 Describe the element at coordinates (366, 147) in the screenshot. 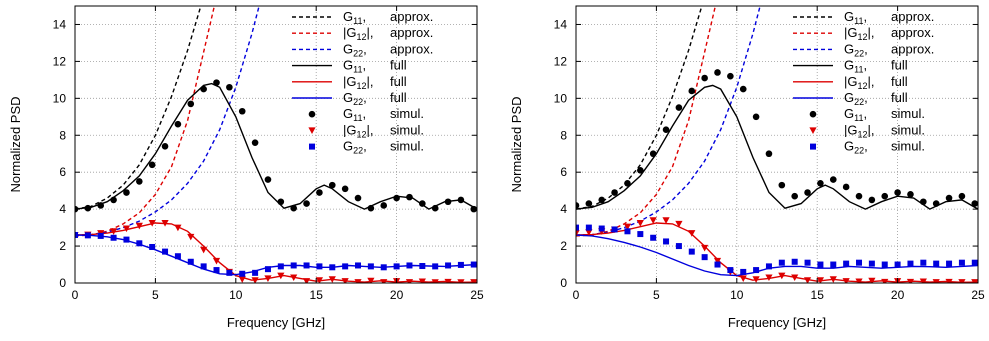

I see `legend-item-9: G22, simul.` at that location.